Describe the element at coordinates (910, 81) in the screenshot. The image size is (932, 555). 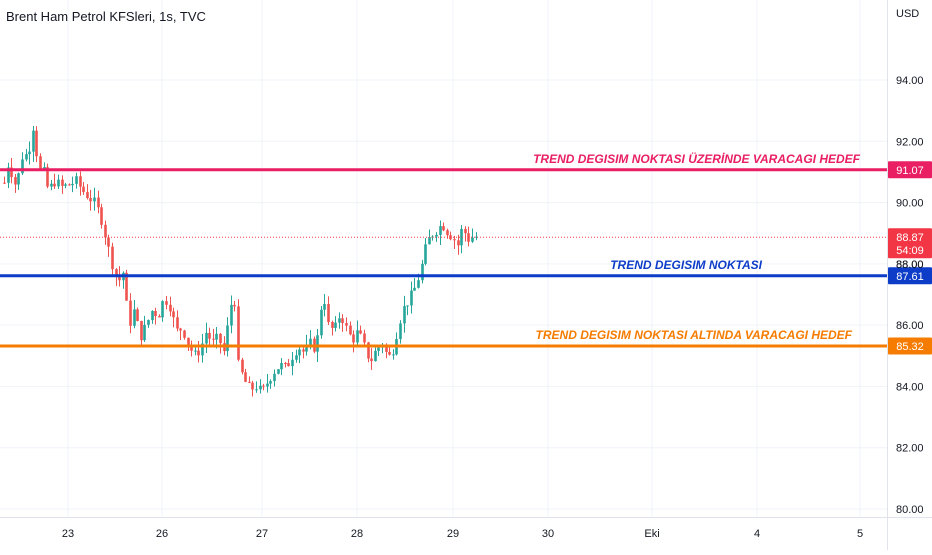
I see `y-tick-label: 94.00` at that location.